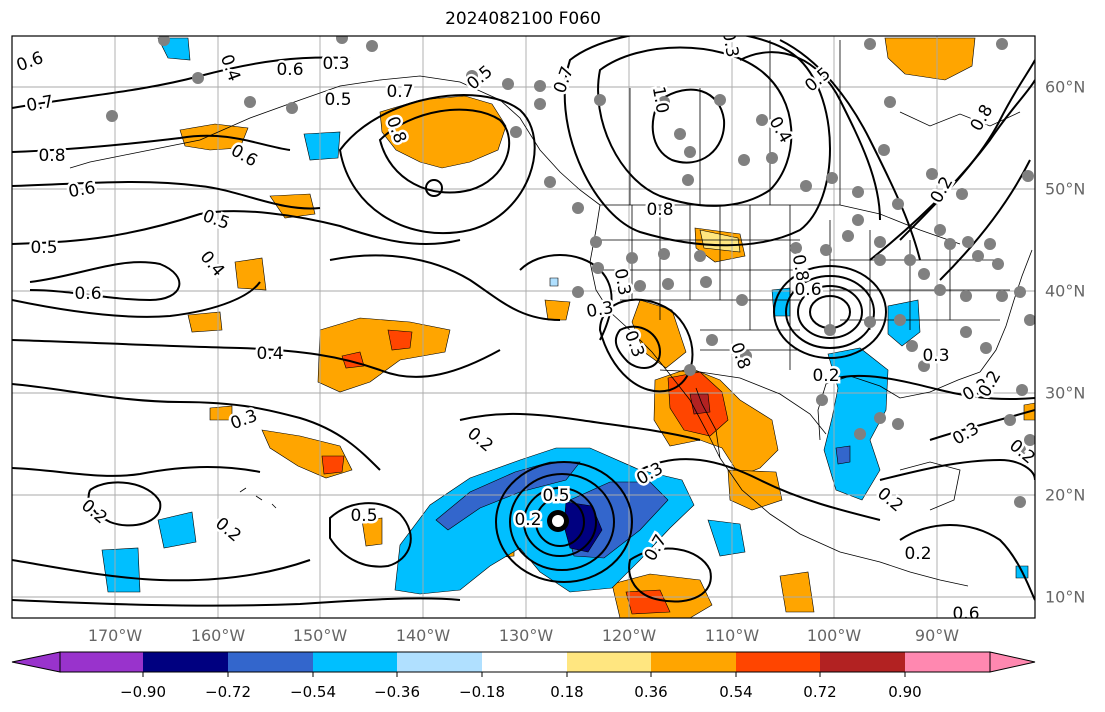 This screenshot has width=1105, height=712. Describe the element at coordinates (967, 562) in the screenshot. I see `contour-0.2-carib` at that location.